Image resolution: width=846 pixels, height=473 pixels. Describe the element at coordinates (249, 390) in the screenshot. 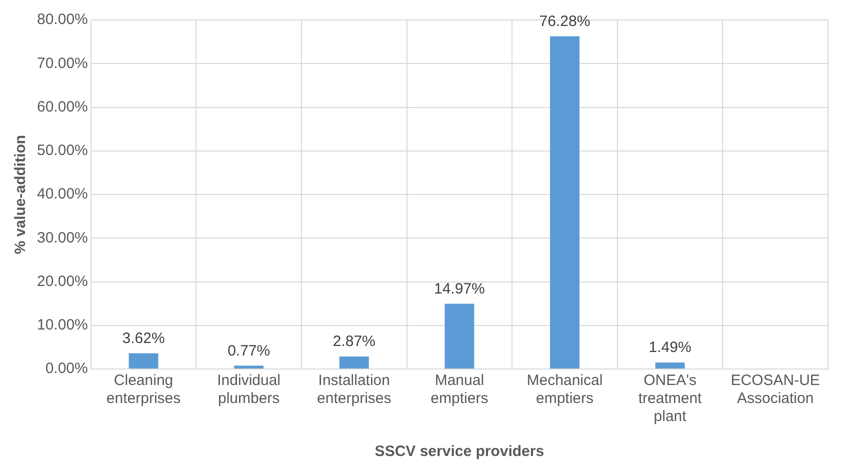

I see `x-tick-label: Individual plumbers` at that location.